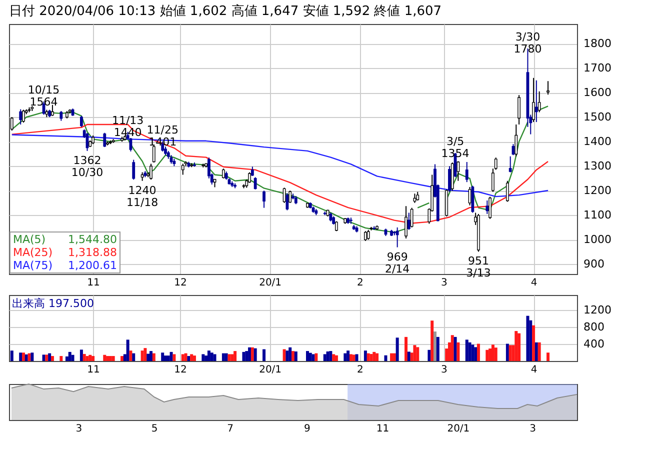 Image resolution: width=652 pixels, height=469 pixels. Describe the element at coordinates (142, 196) in the screenshot. I see `annotation: 1240 11/18` at that location.